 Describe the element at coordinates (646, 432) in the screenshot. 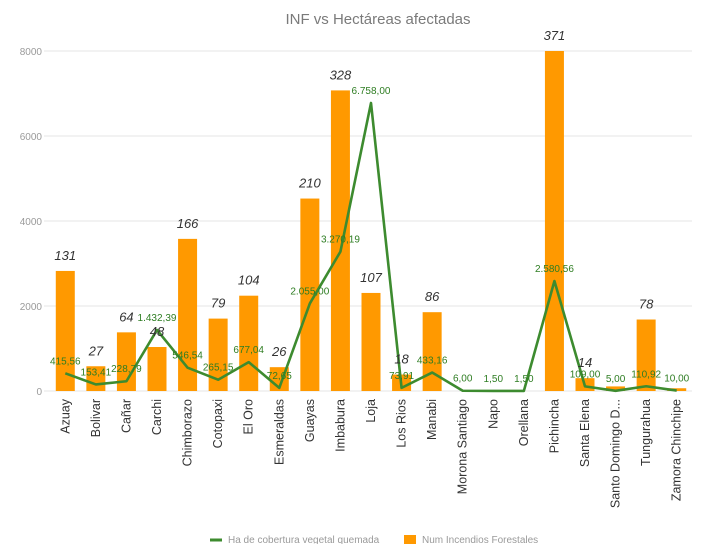

I see `x-tick-label: Tungurahua` at that location.